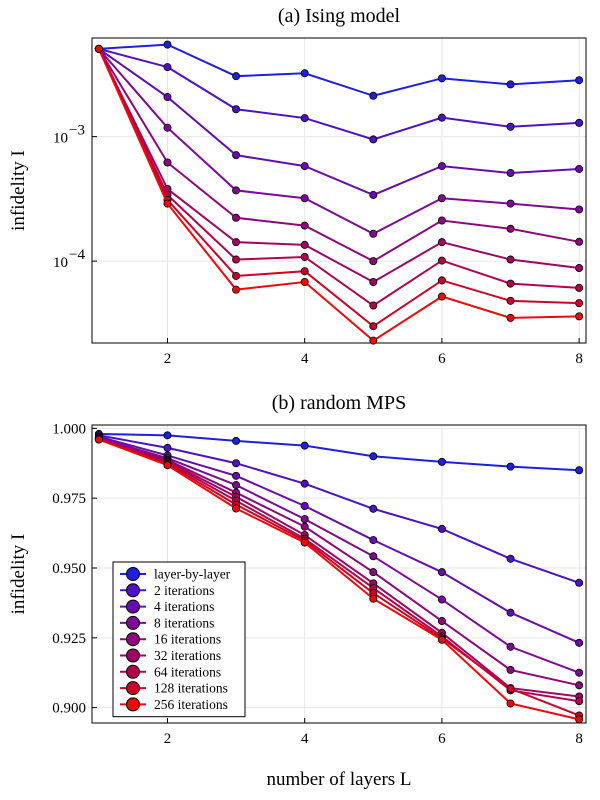 Image resolution: width=600 pixels, height=800 pixels. I want to click on y-tick-exponent: −3, so click(77, 131).